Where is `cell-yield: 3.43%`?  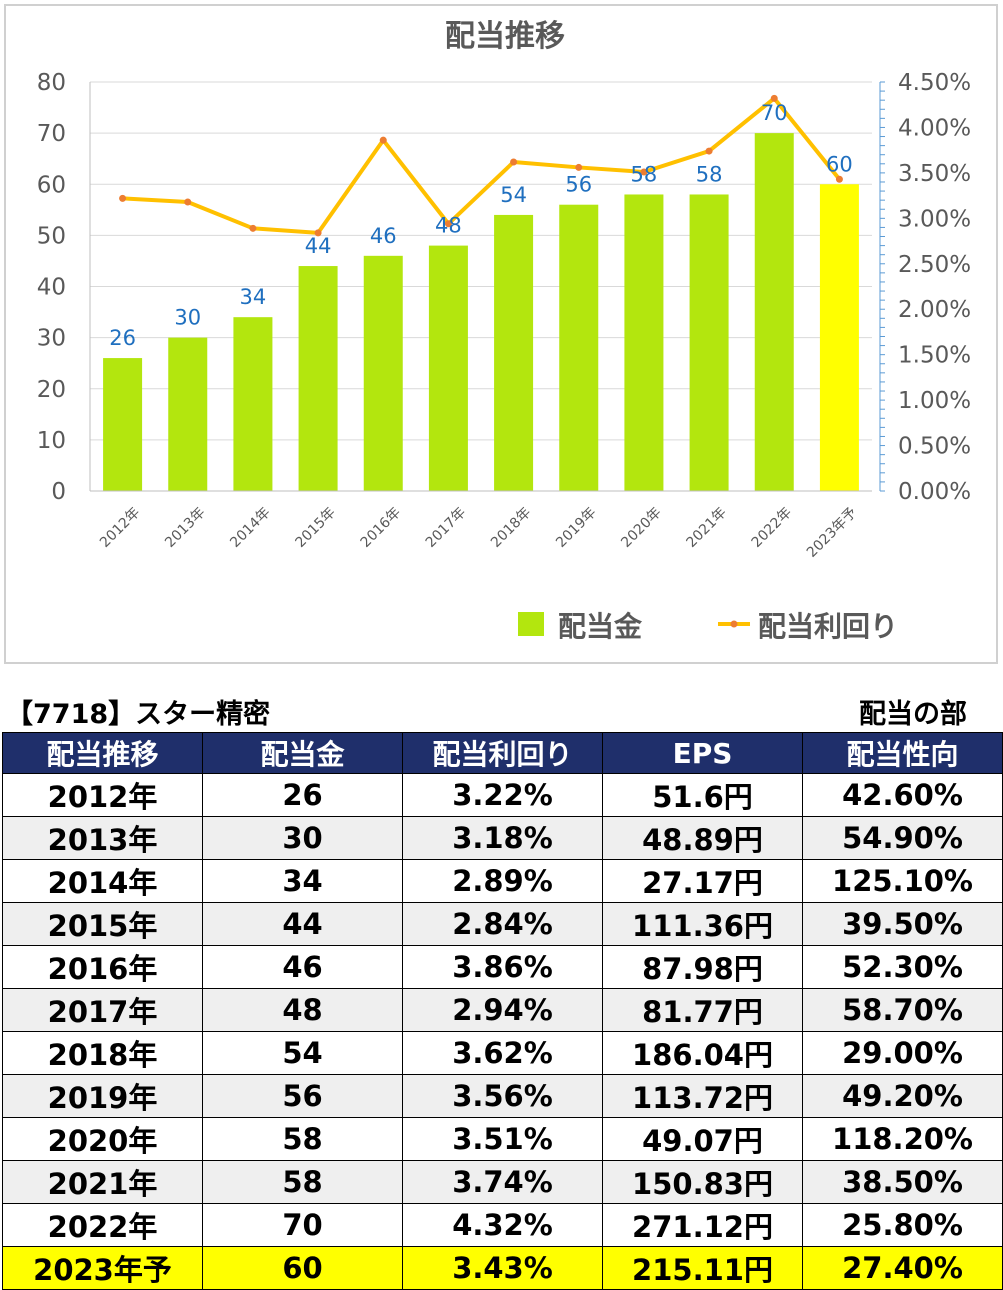 cell-yield: 3.43% is located at coordinates (502, 1268).